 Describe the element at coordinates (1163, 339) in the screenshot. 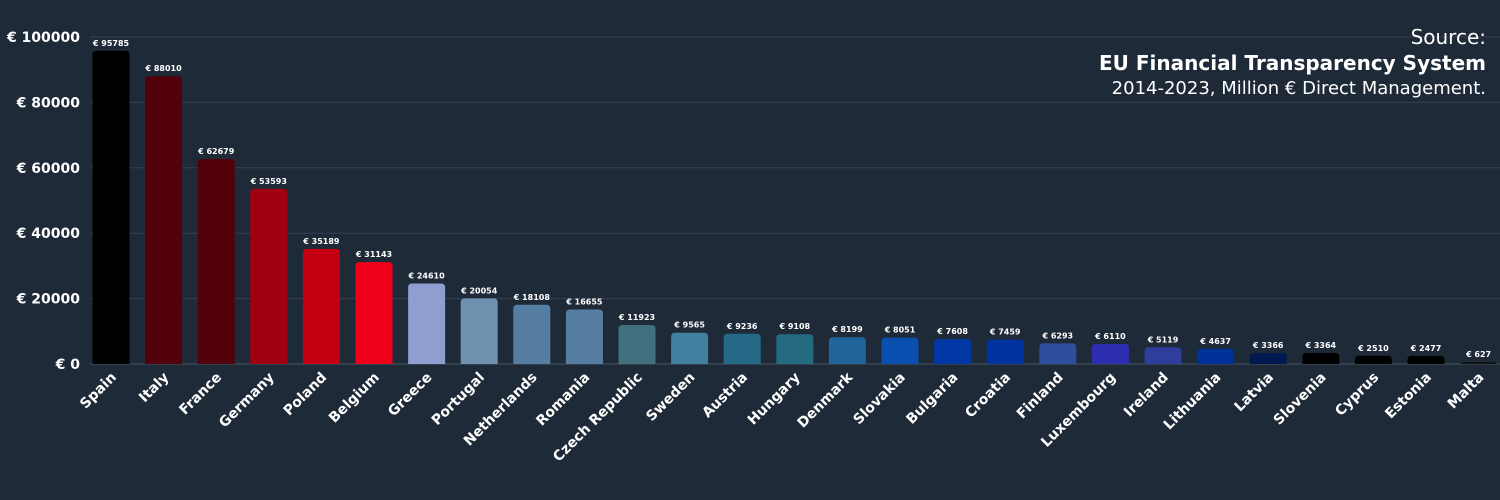

I see `data-label: € 5119` at that location.